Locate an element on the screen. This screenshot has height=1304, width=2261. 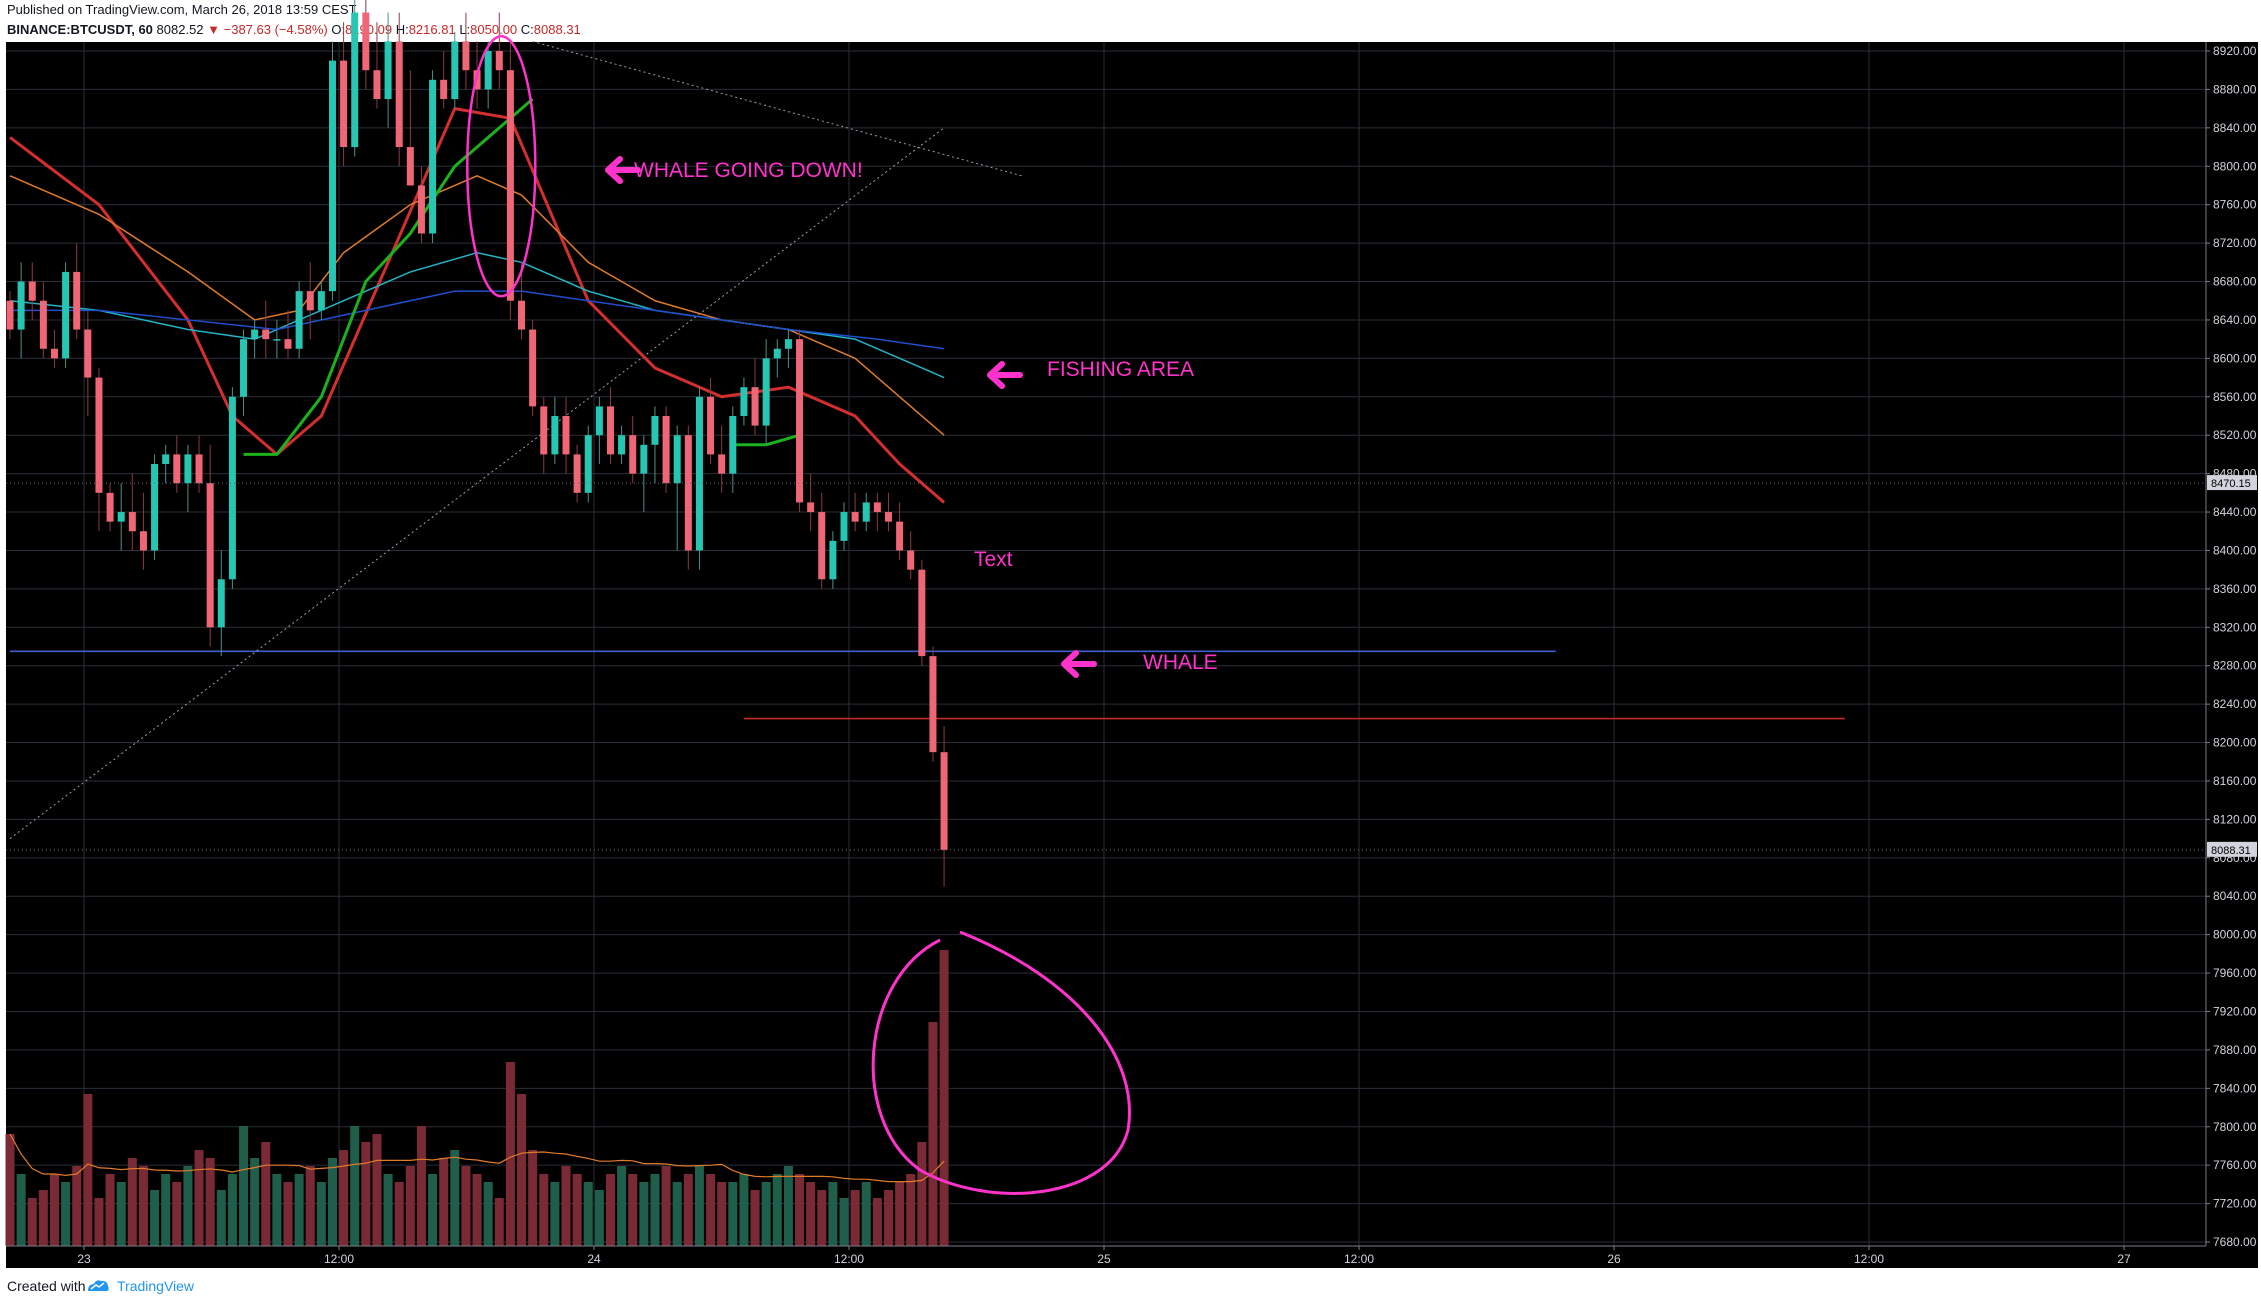
time-tick-label: 27 is located at coordinates (2124, 1259).